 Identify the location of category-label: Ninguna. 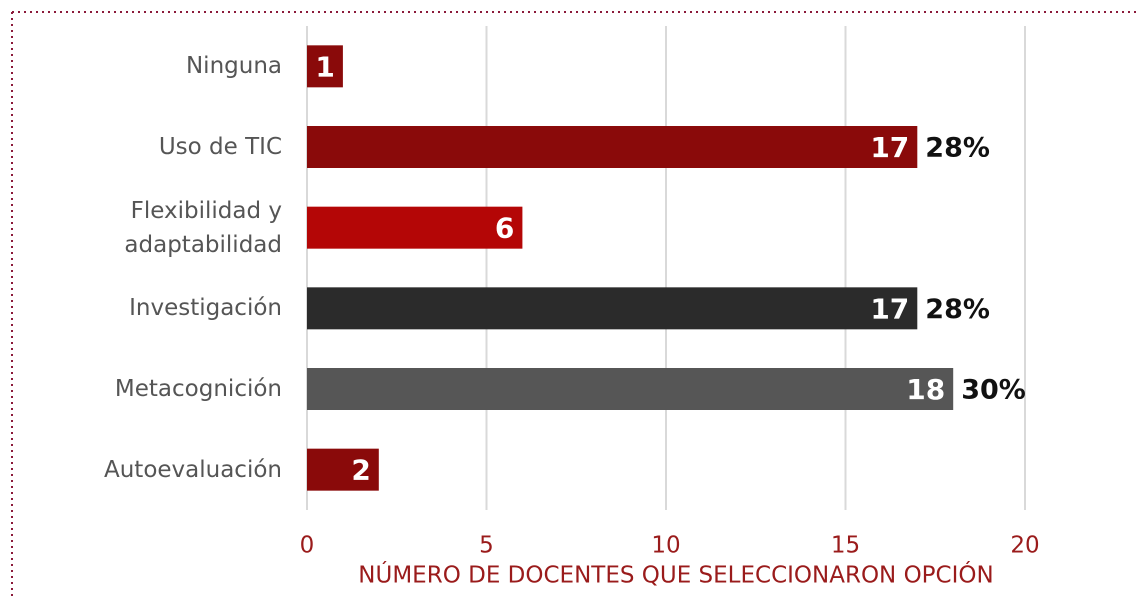
(233, 66).